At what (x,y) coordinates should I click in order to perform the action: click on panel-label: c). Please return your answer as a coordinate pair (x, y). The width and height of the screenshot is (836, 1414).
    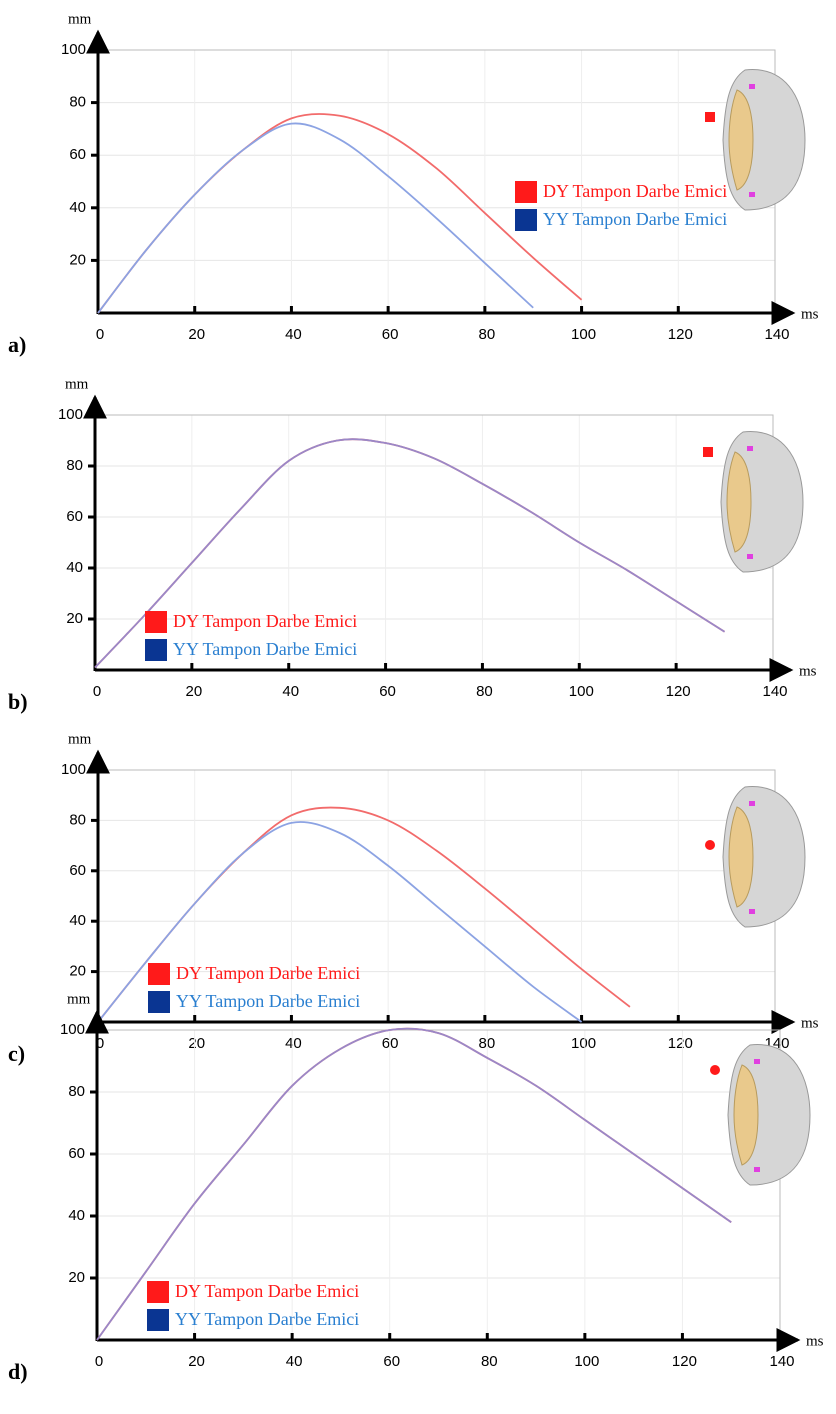
    Looking at the image, I should click on (16, 1053).